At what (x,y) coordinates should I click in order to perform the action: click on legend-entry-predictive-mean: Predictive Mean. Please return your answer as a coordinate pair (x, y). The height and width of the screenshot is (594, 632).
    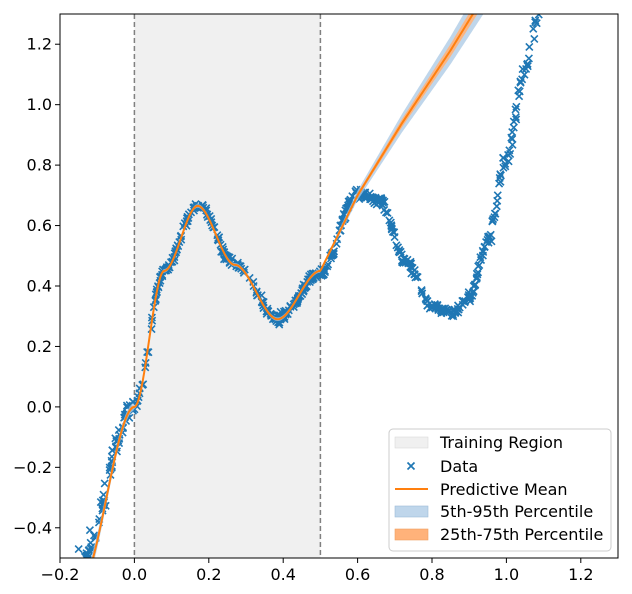
    Looking at the image, I should click on (481, 489).